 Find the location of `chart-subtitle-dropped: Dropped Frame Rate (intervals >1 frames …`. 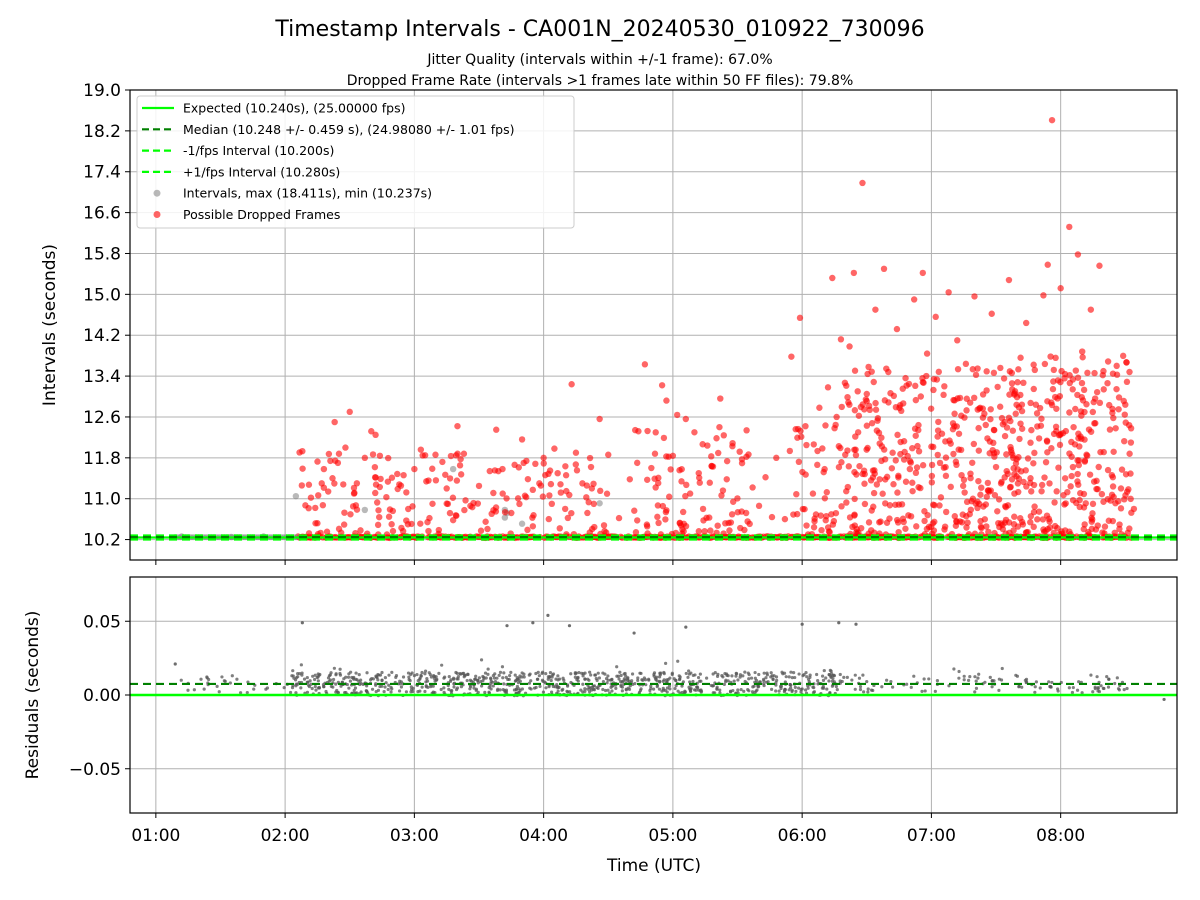

chart-subtitle-dropped: Dropped Frame Rate (intervals >1 frames … is located at coordinates (600, 81).